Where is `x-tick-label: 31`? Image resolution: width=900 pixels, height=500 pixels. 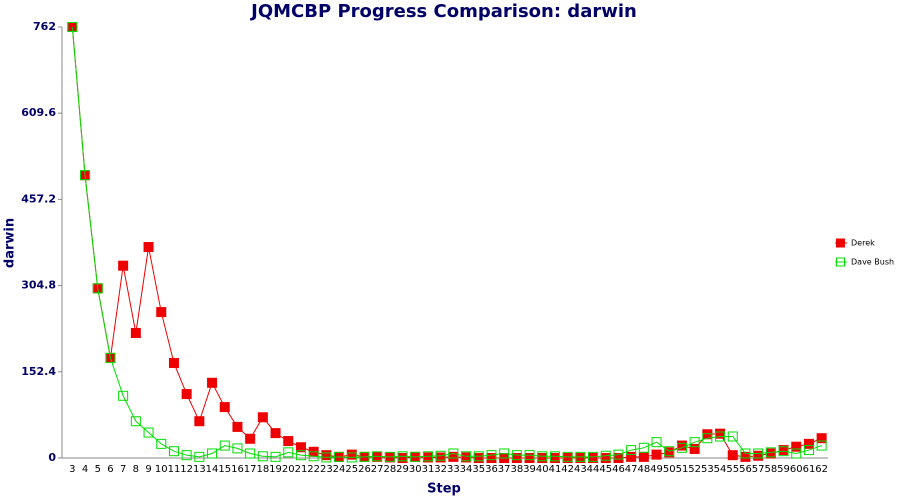
x-tick-label: 31 is located at coordinates (428, 469).